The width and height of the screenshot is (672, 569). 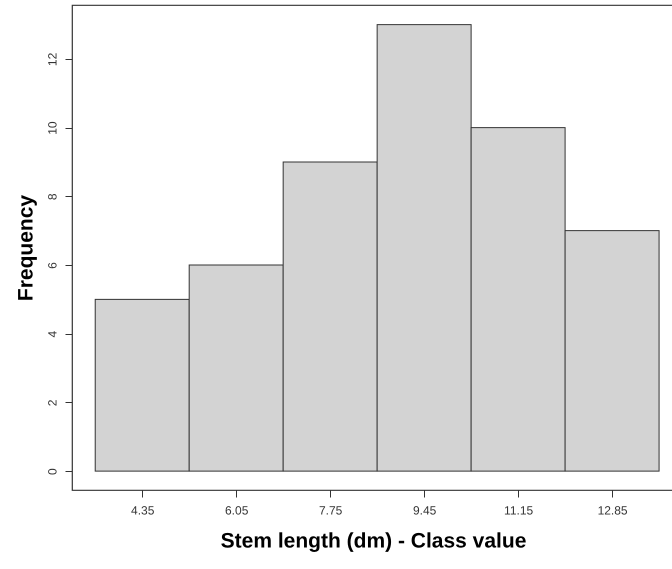 I want to click on x-tick-label: 7.75, so click(x=330, y=511).